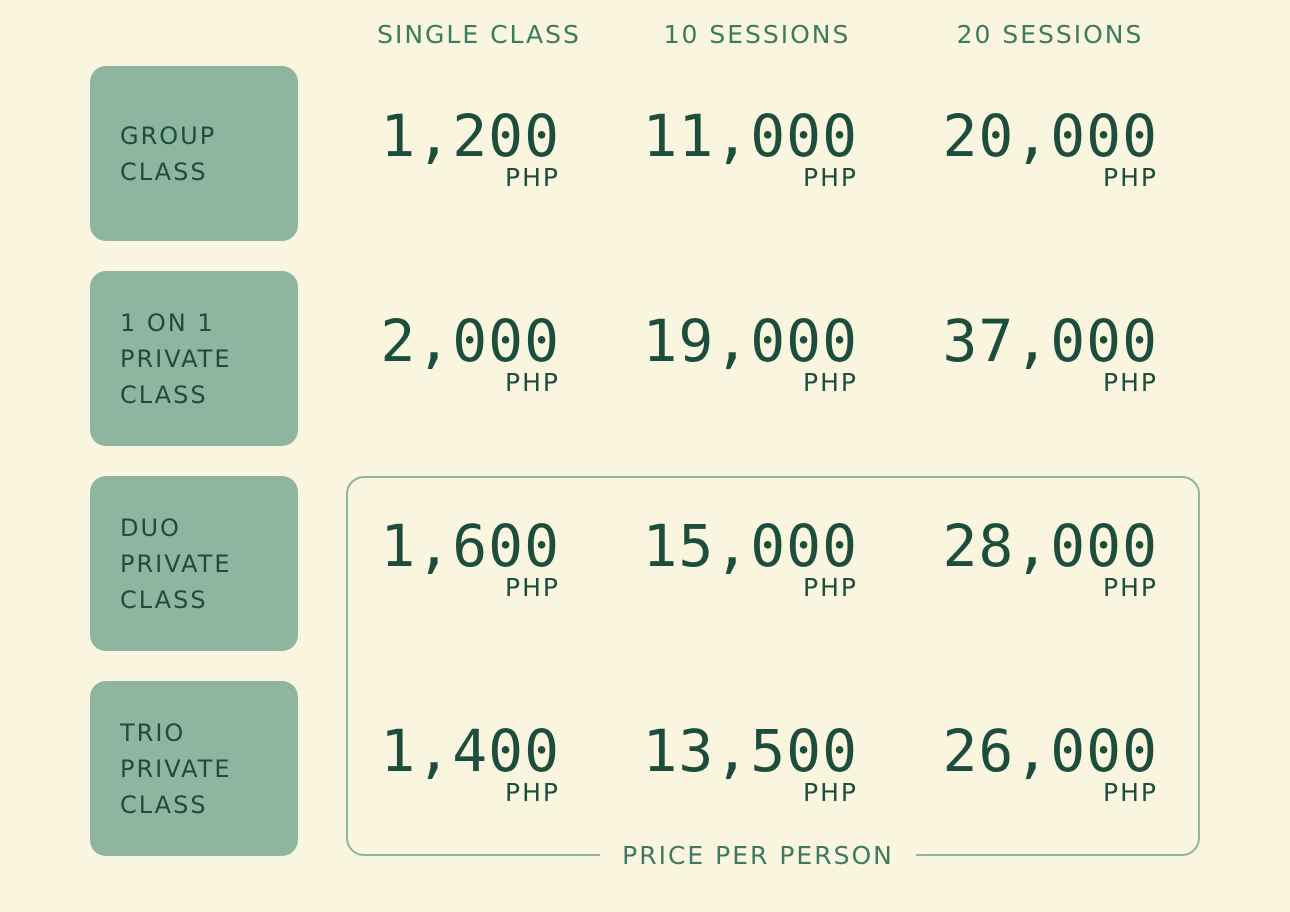  Describe the element at coordinates (1050, 34) in the screenshot. I see `column-header: 20 SESSIONS` at that location.